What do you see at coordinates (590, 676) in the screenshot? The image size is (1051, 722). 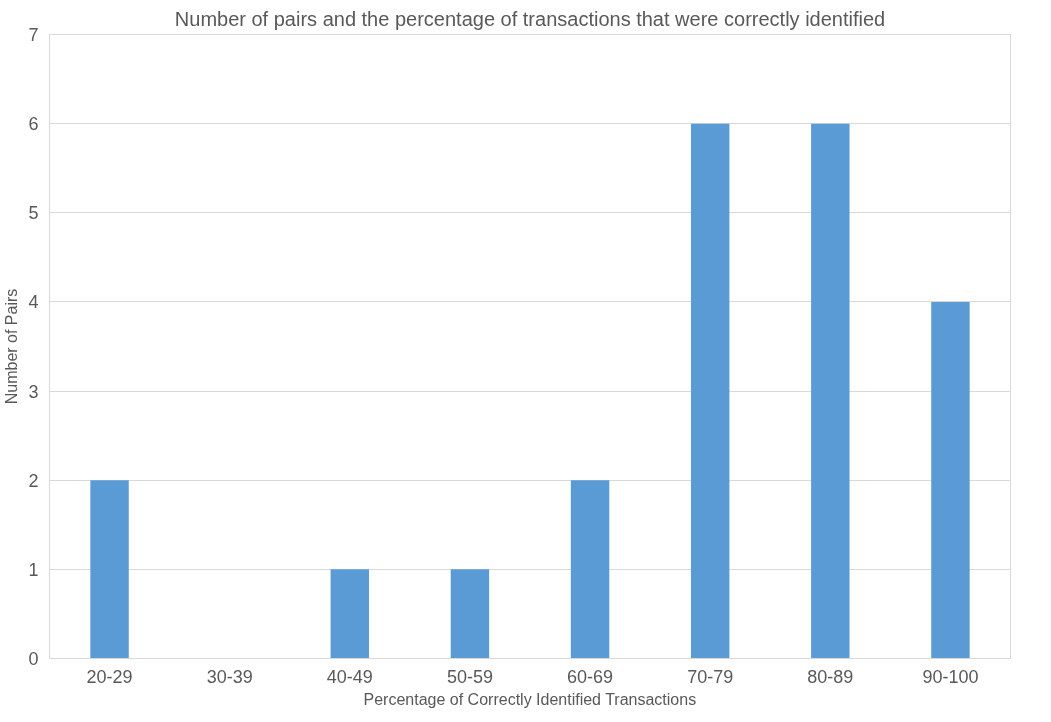 I see `x-tick-label: 60-69` at bounding box center [590, 676].